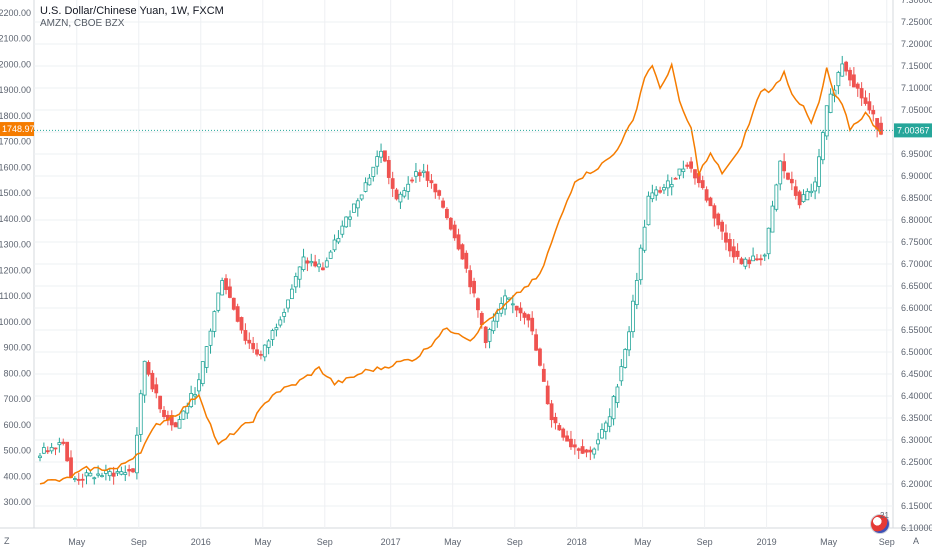  Describe the element at coordinates (916, 22) in the screenshot. I see `right-axis-tick: 7.25000` at that location.